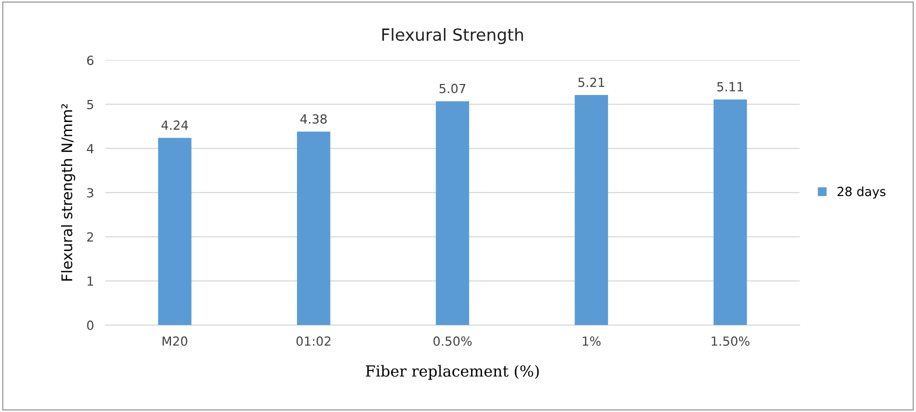 Image resolution: width=916 pixels, height=412 pixels. I want to click on chart-title: Flexural Strength, so click(452, 36).